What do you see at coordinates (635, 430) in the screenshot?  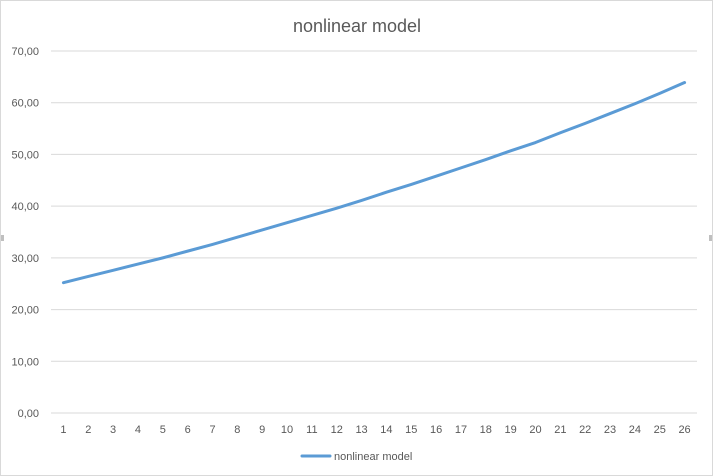 I see `x-tick-label: 24` at bounding box center [635, 430].